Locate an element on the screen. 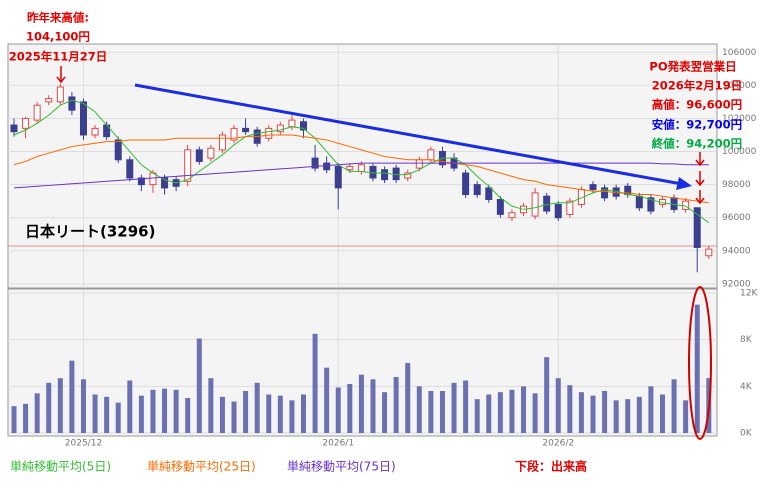 The image size is (783, 484). x-tick-label: 2025/12 is located at coordinates (83, 444).